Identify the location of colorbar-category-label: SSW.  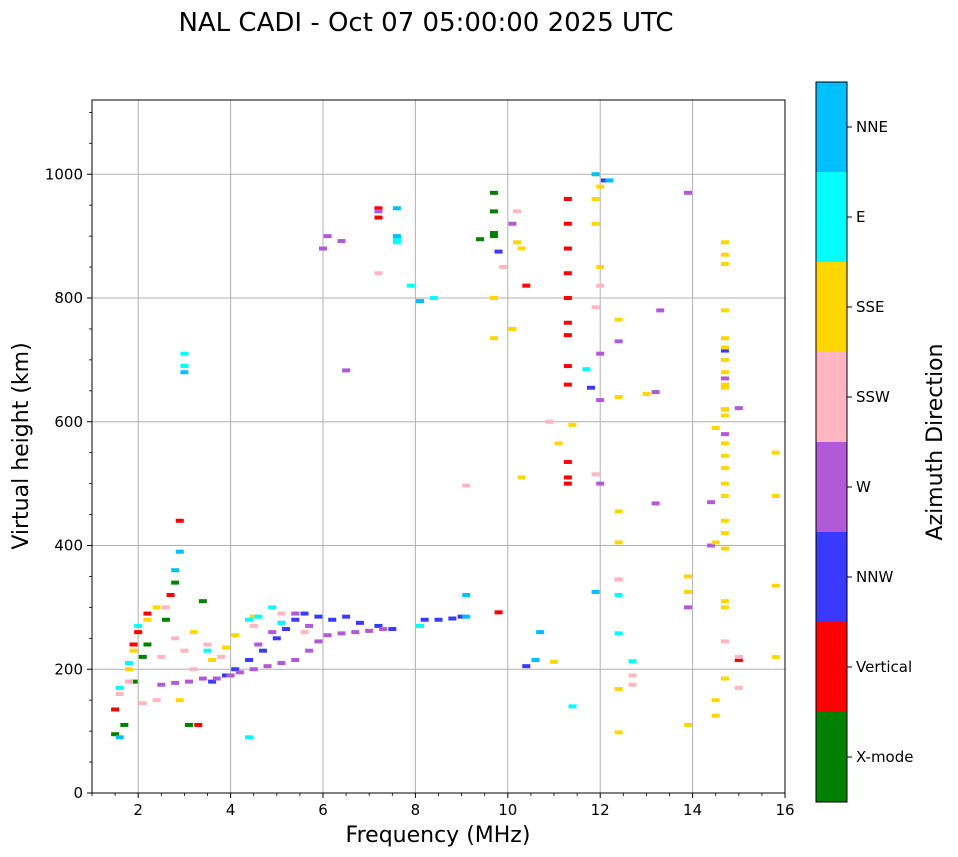
(873, 397).